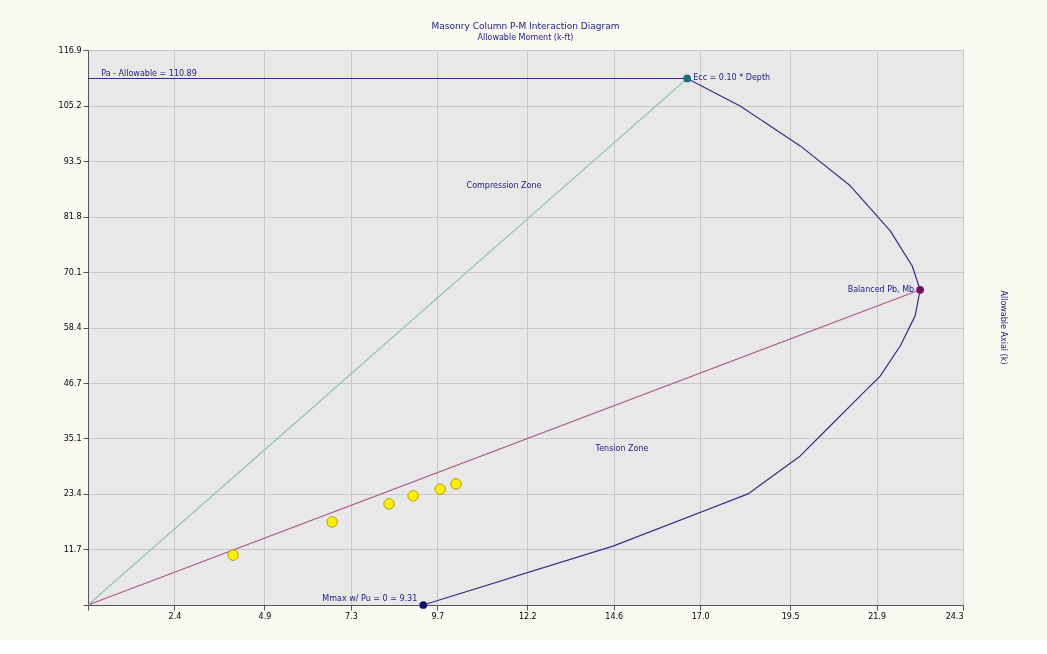  What do you see at coordinates (70, 50) in the screenshot?
I see `y-tick-label: 116.9` at bounding box center [70, 50].